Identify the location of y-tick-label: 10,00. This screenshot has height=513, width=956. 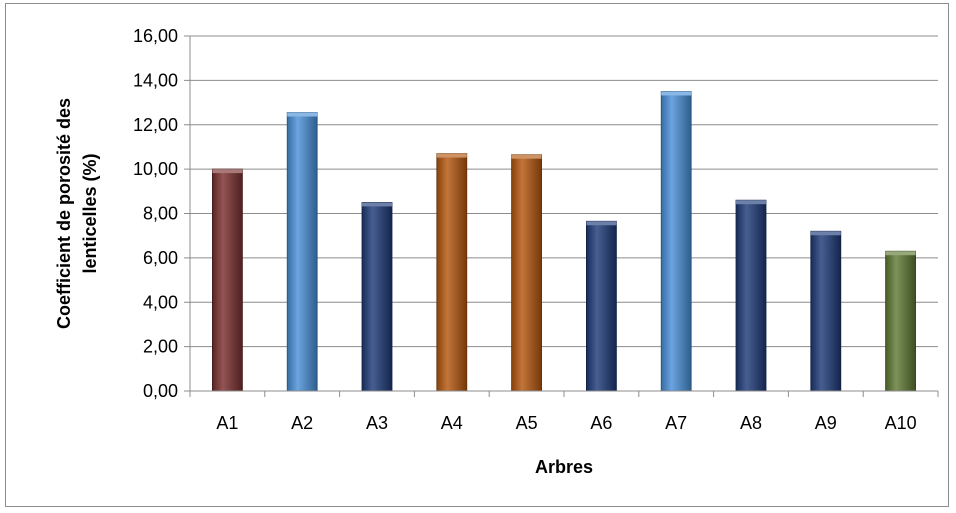
(155, 169).